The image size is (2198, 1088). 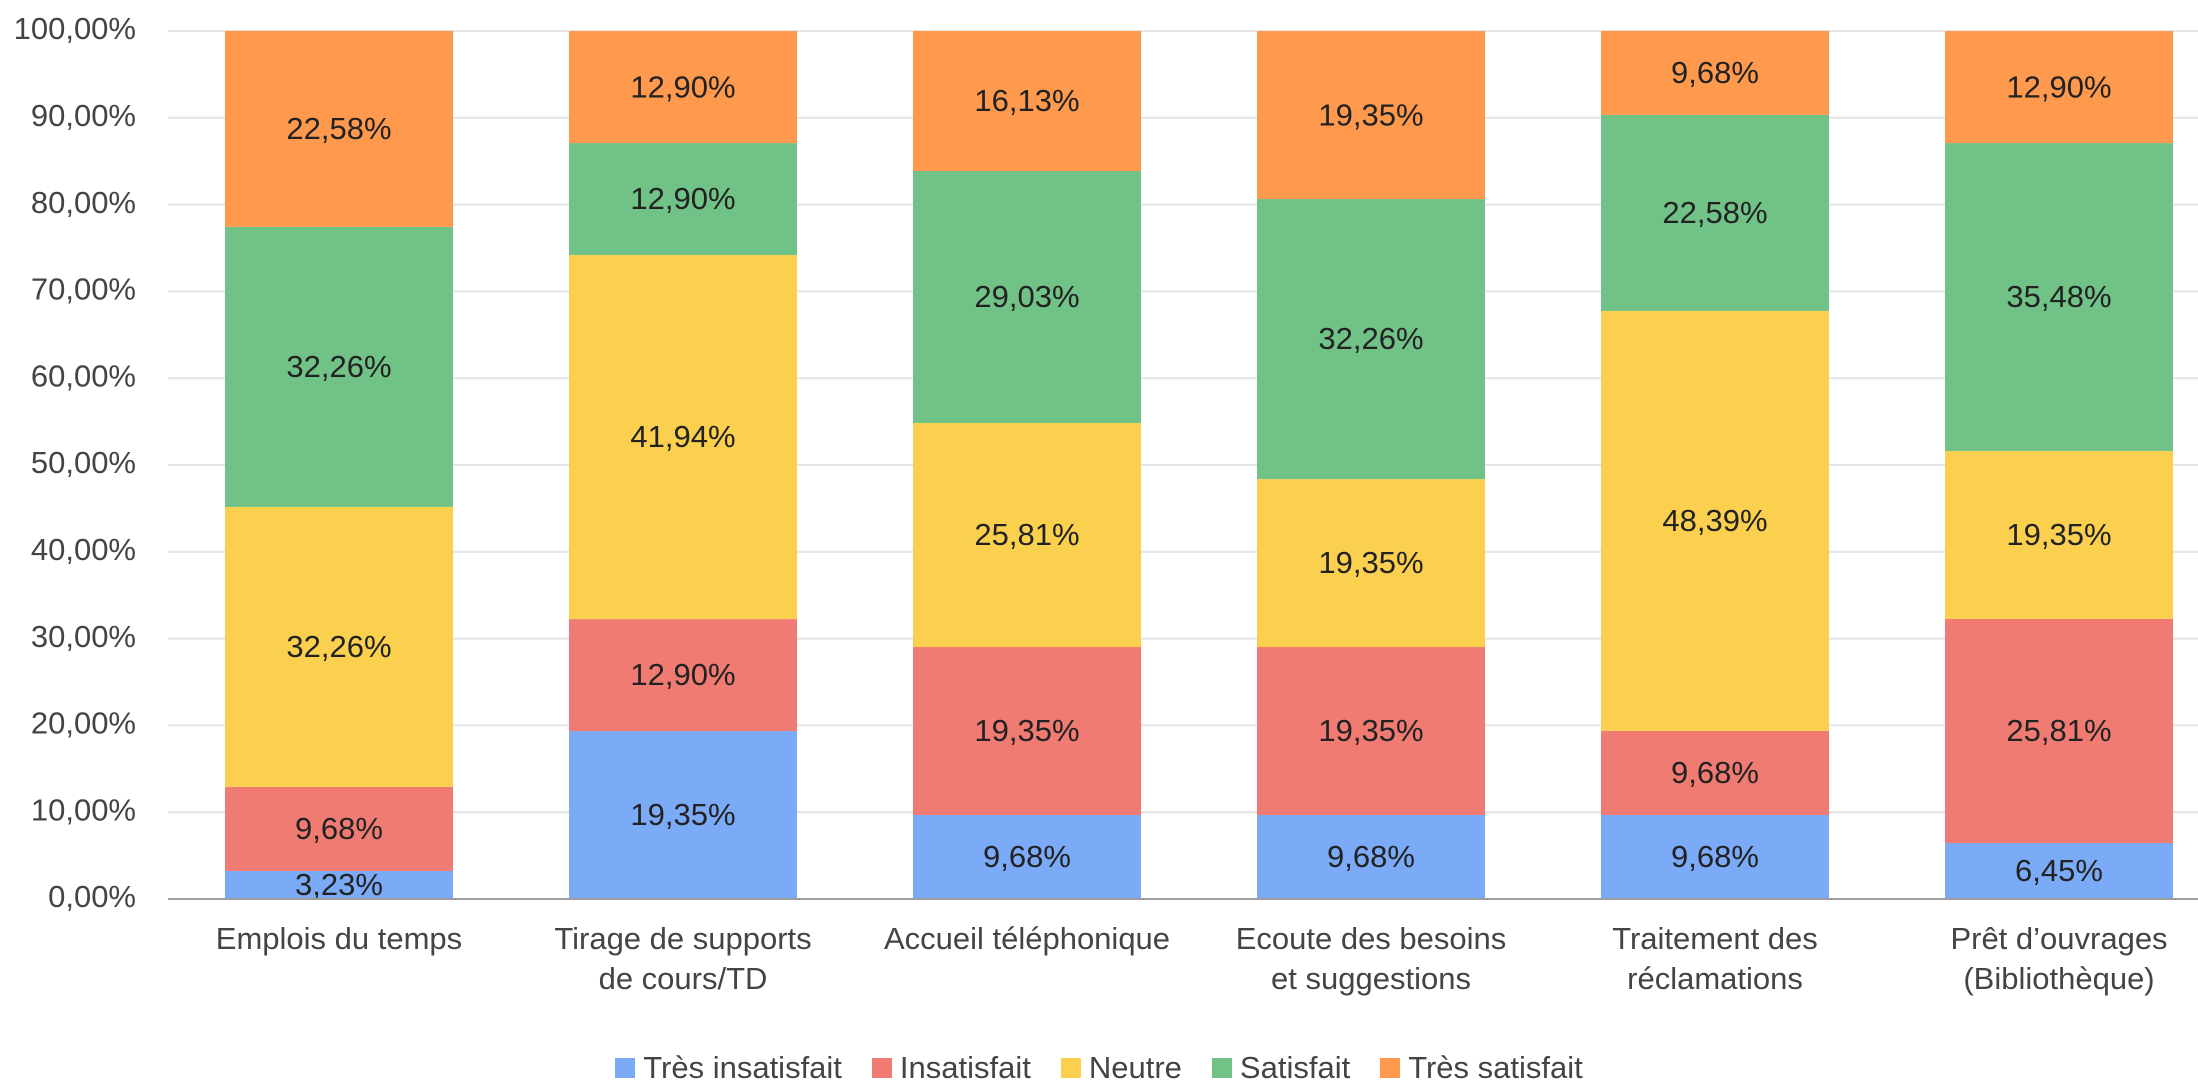 I want to click on legend-label: Très satisfait, so click(x=1495, y=1067).